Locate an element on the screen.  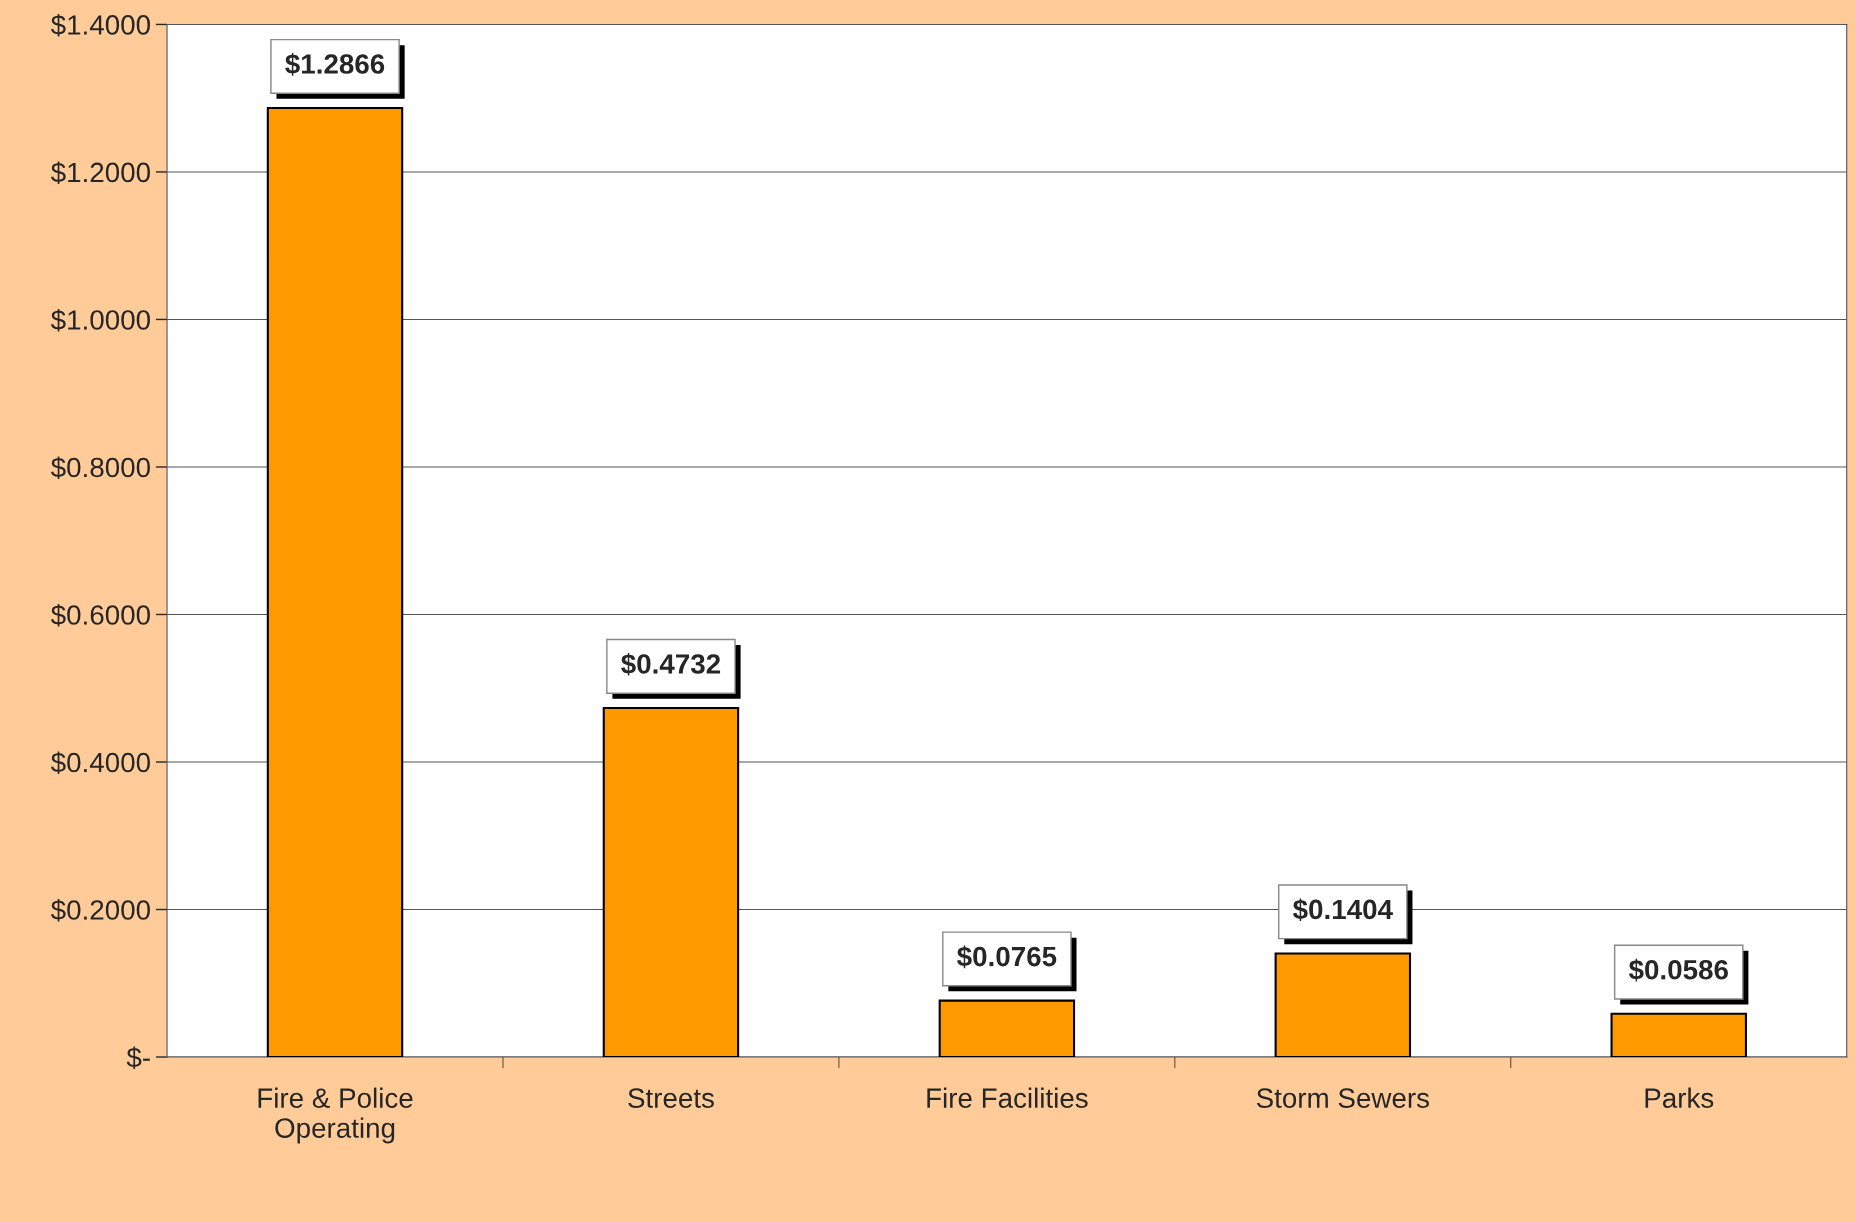
data-label: $0.4732 is located at coordinates (671, 664).